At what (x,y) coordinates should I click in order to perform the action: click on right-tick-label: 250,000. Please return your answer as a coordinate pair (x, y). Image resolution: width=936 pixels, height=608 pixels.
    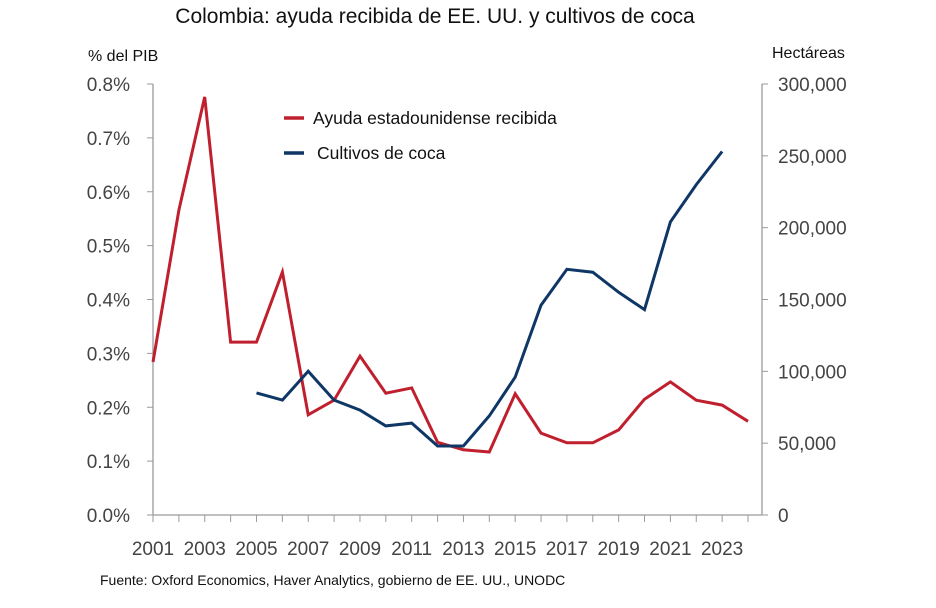
    Looking at the image, I should click on (812, 157).